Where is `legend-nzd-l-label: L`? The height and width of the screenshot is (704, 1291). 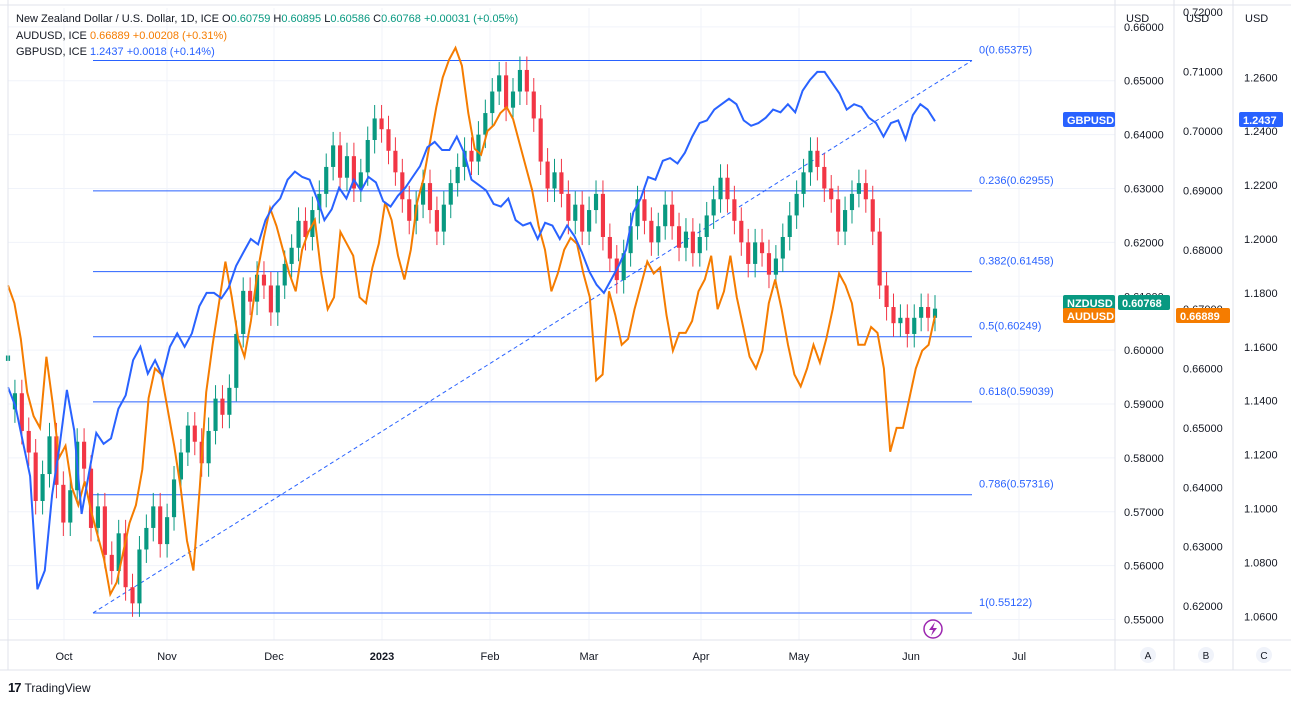
legend-nzd-l-label: L is located at coordinates (327, 19).